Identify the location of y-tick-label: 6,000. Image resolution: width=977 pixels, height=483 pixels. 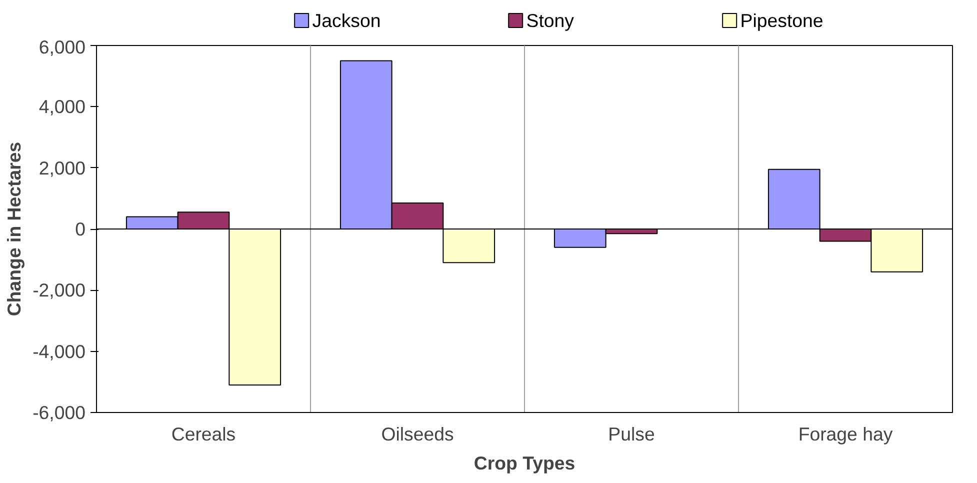
(62, 47).